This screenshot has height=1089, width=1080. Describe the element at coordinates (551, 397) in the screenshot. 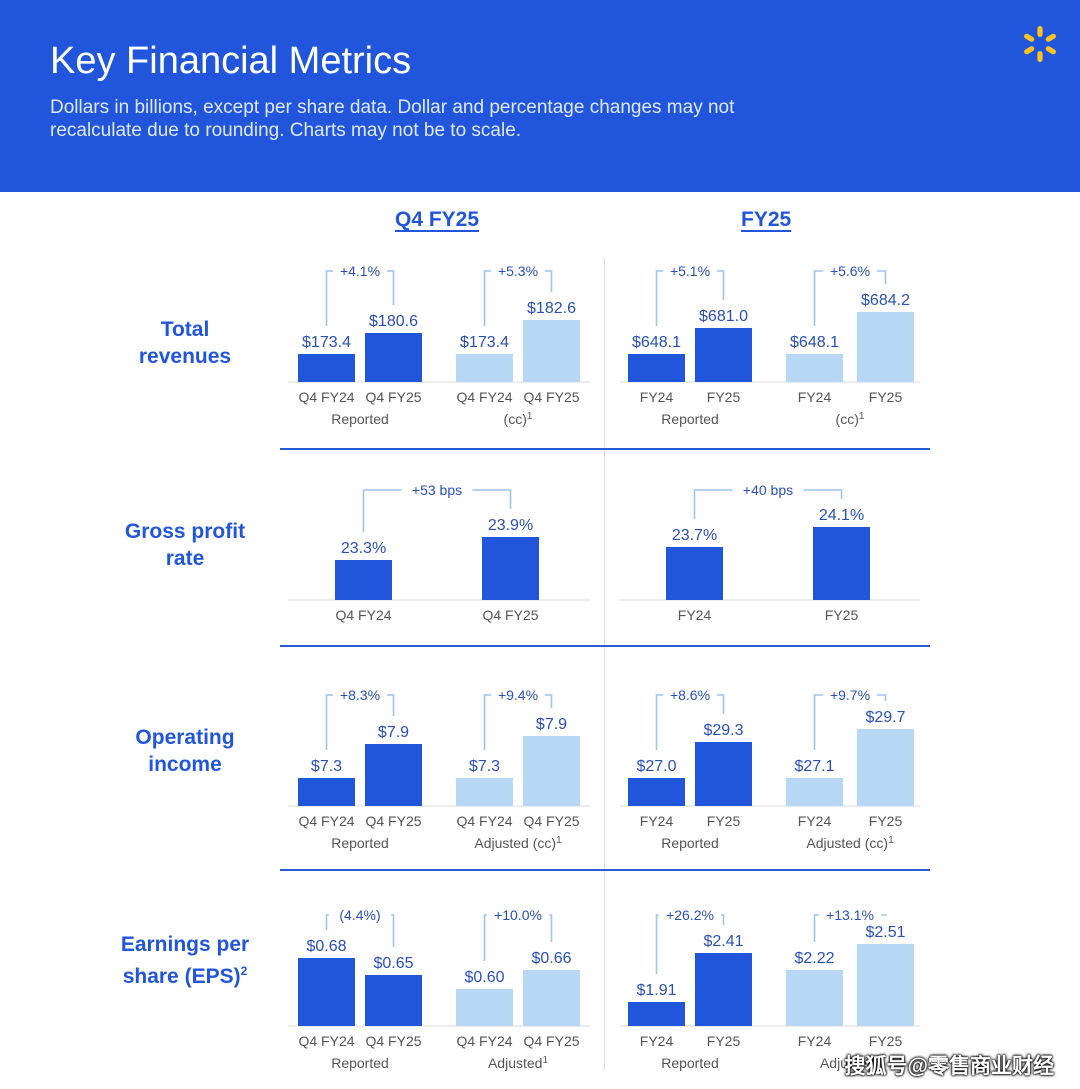

I see `tick-label-total-revenues-q4-fy25-cc-1: Q4 FY25` at that location.